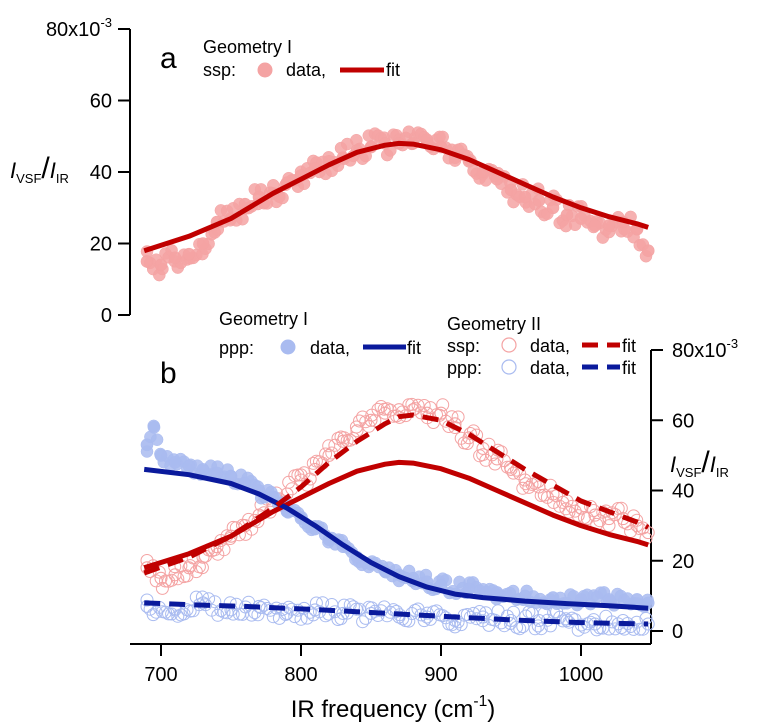 The height and width of the screenshot is (725, 764). What do you see at coordinates (713, 464) in the screenshot?
I see `y-axis-label-b-i2: I` at bounding box center [713, 464].